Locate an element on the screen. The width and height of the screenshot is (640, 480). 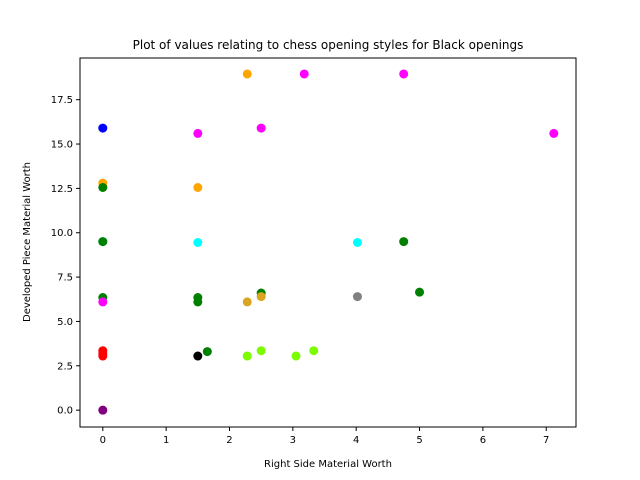
y-tick-label: 0.0 is located at coordinates (65, 411).